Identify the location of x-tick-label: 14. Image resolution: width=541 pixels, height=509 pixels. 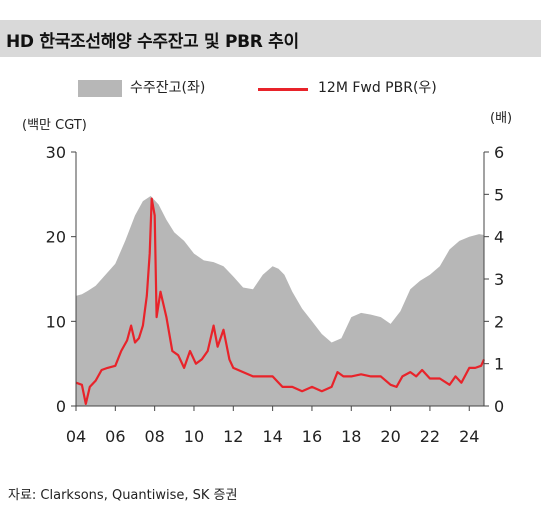
(272, 436).